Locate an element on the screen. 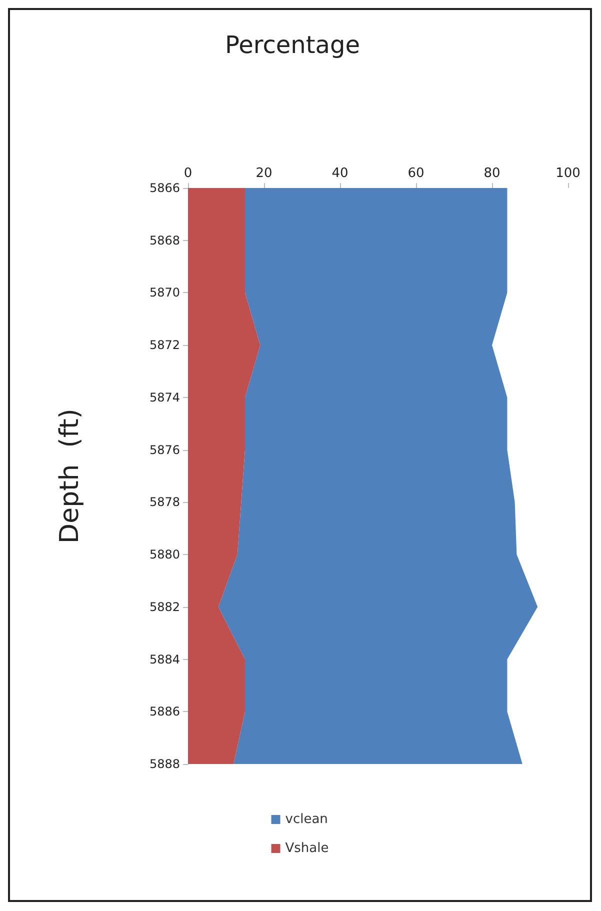 The image size is (601, 911). y-tick-label: 5868 is located at coordinates (164, 240).